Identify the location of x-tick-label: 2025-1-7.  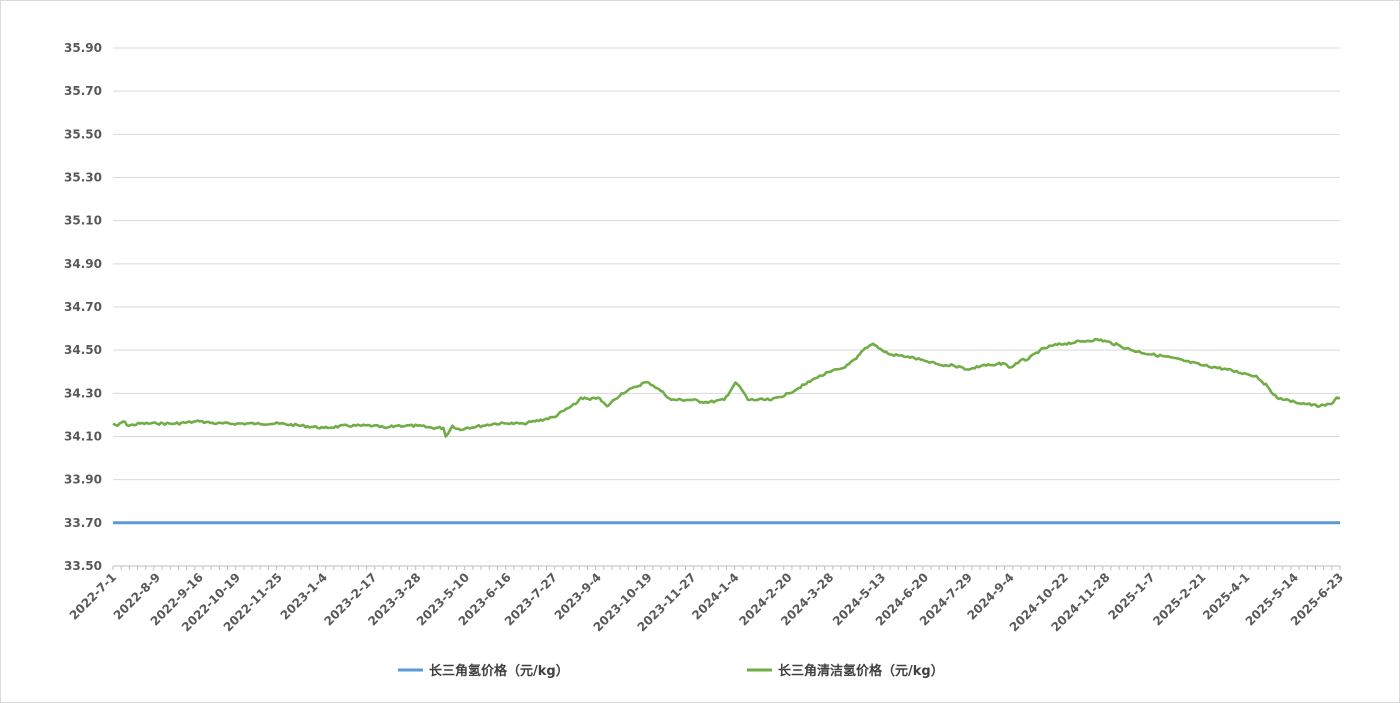
(1131, 596).